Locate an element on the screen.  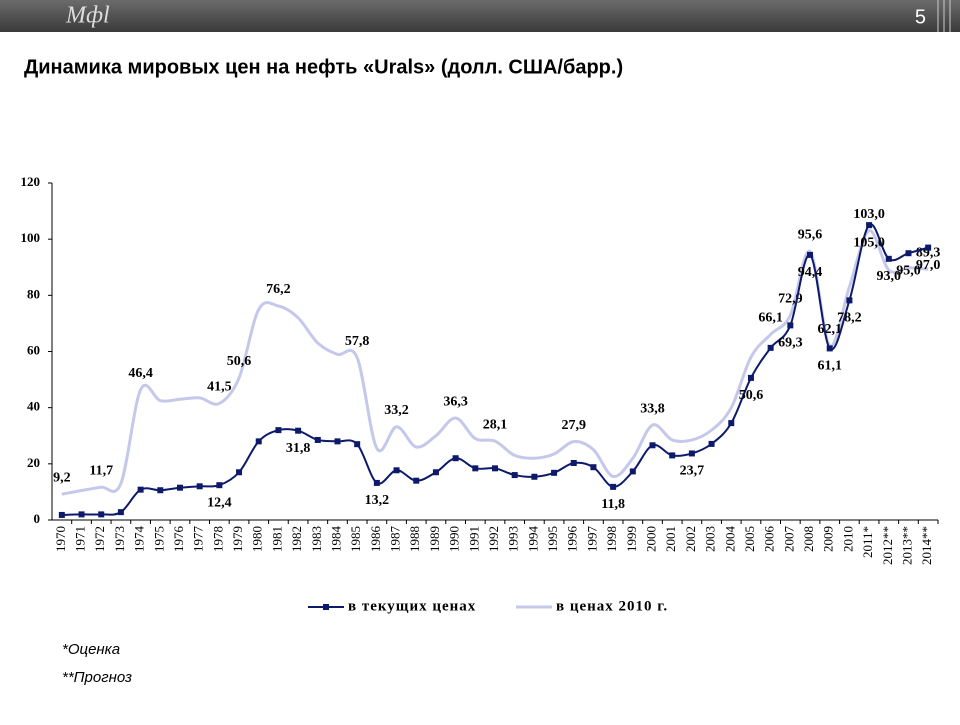
data-label: 76,2 is located at coordinates (278, 289).